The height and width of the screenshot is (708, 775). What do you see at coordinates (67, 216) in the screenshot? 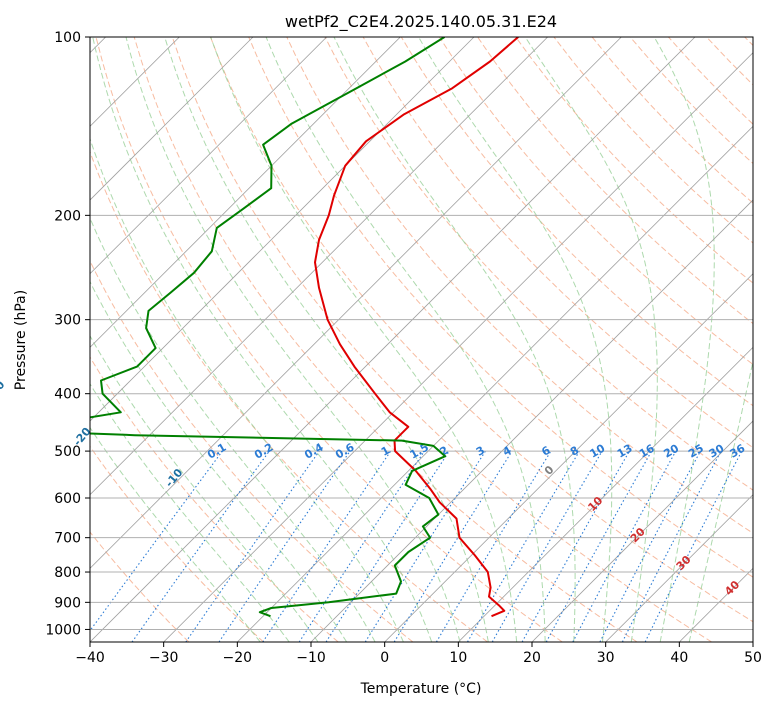
I see `y-tick-label: 200` at bounding box center [67, 216].